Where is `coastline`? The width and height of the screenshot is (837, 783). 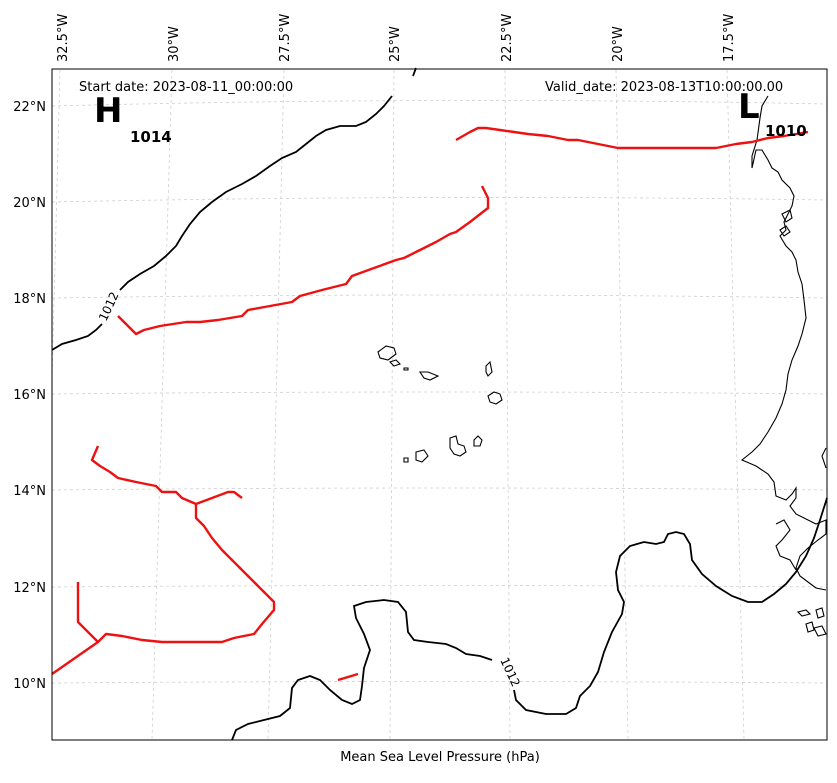 coastline is located at coordinates (783, 366).